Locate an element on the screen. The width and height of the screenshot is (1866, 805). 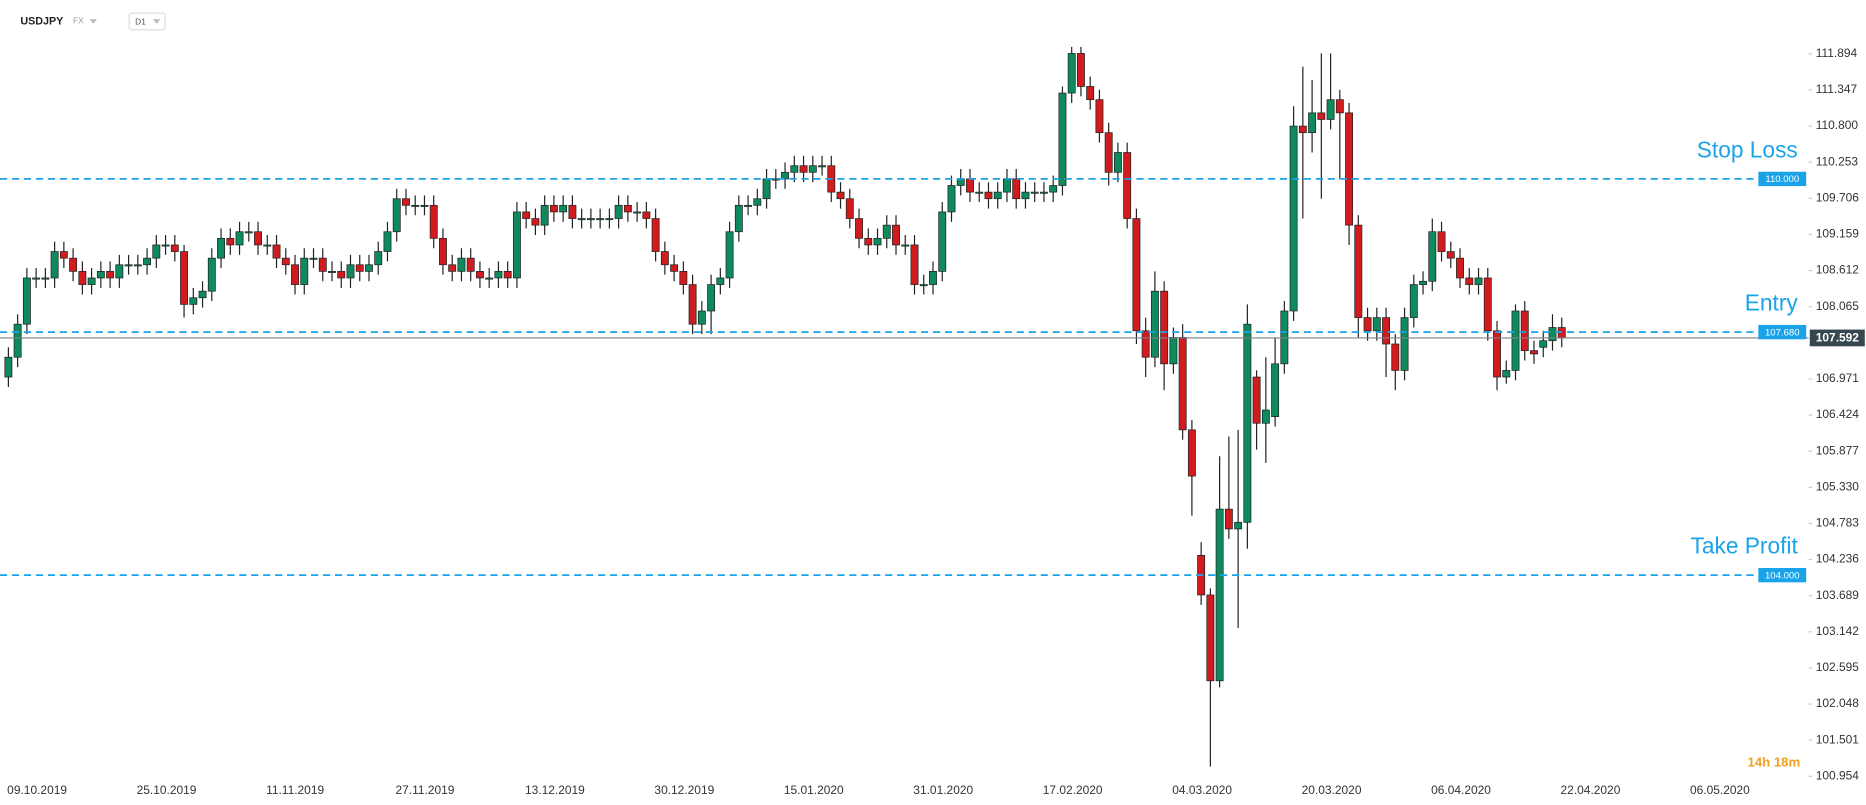
y-tick-label: 104.783 is located at coordinates (1838, 523).